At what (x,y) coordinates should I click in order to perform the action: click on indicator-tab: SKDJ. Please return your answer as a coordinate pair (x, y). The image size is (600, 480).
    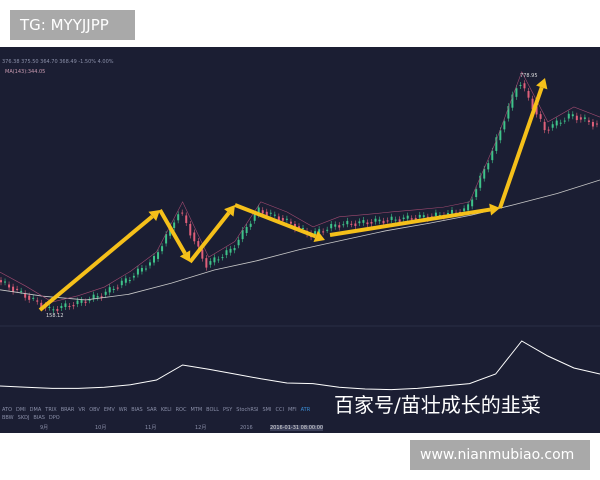
    Looking at the image, I should click on (23, 418).